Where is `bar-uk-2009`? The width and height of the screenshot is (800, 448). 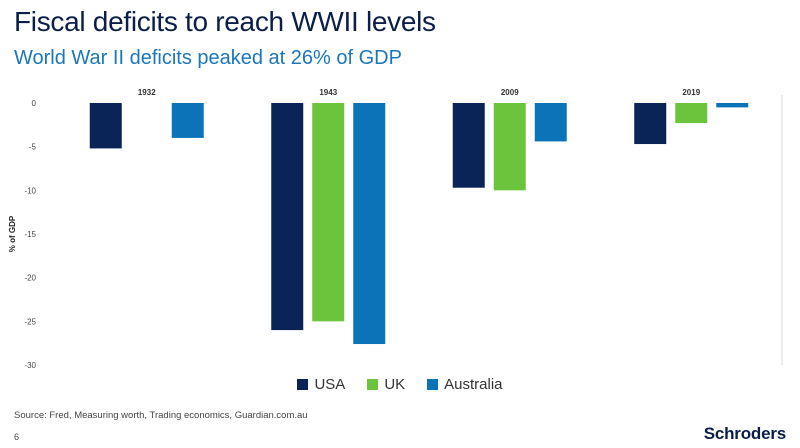 bar-uk-2009 is located at coordinates (509, 147).